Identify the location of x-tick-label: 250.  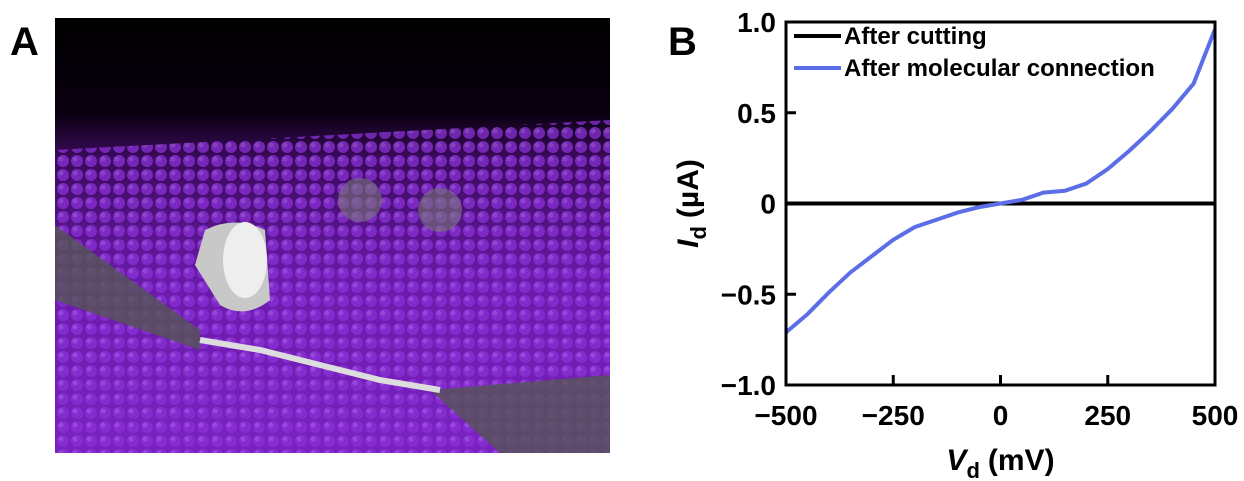
(1107, 415).